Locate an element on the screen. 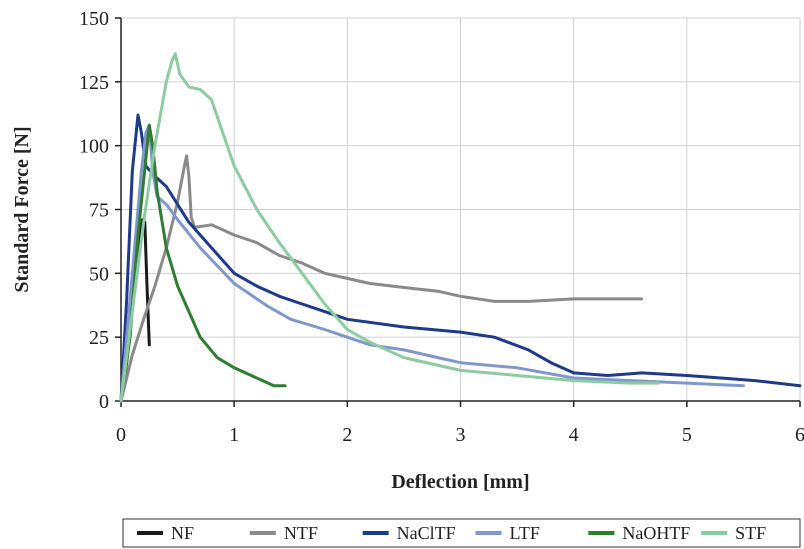 This screenshot has height=549, width=804. legend-label-nf: NF is located at coordinates (182, 533).